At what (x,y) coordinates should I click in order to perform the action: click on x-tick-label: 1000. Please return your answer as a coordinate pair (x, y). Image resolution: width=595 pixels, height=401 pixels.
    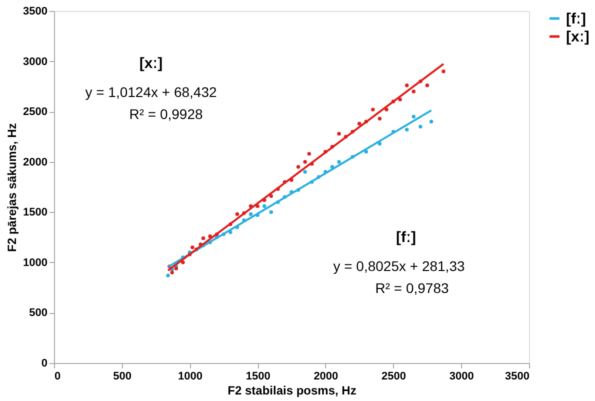
    Looking at the image, I should click on (190, 376).